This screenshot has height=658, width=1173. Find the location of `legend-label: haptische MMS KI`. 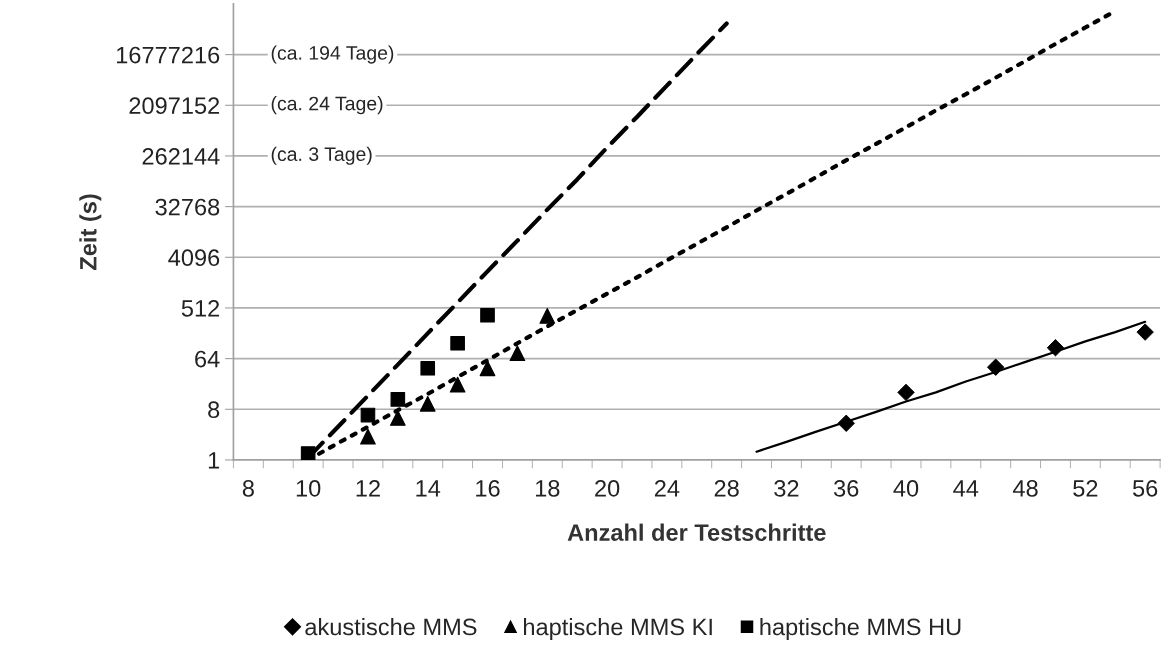

legend-label: haptische MMS KI is located at coordinates (618, 628).